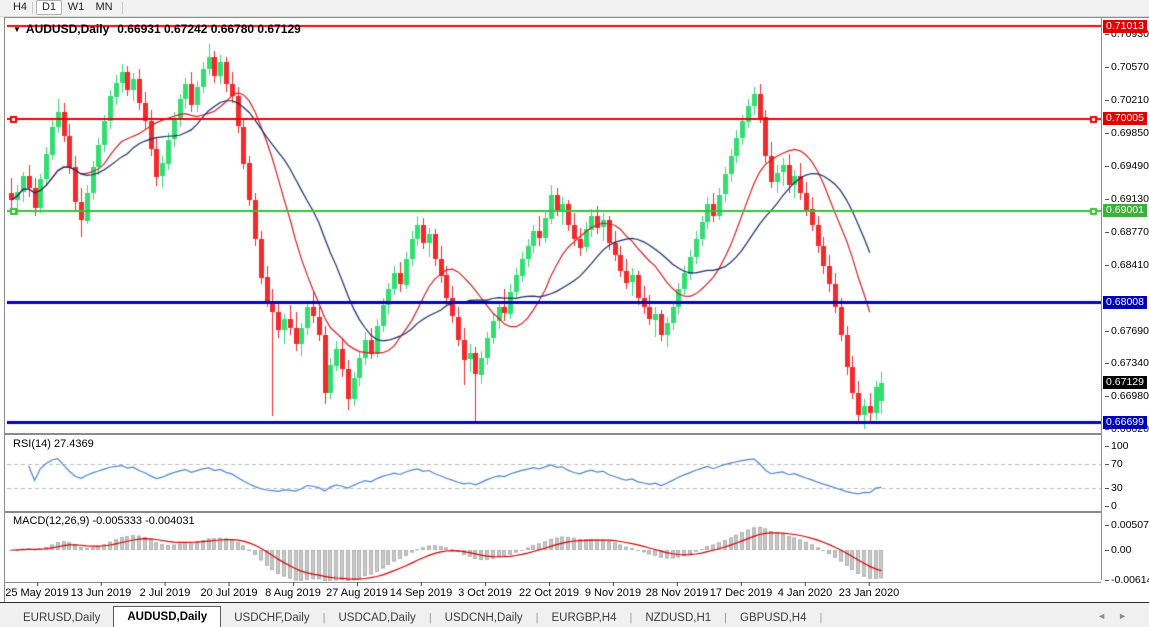 The height and width of the screenshot is (627, 1149). I want to click on macd-axis-tick: 0.00, so click(1118, 550).